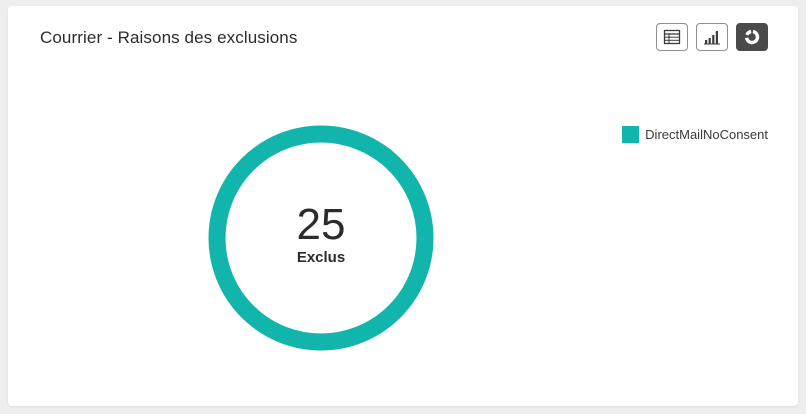 The image size is (806, 414). What do you see at coordinates (321, 257) in the screenshot?
I see `donut-total-label: Exclus` at bounding box center [321, 257].